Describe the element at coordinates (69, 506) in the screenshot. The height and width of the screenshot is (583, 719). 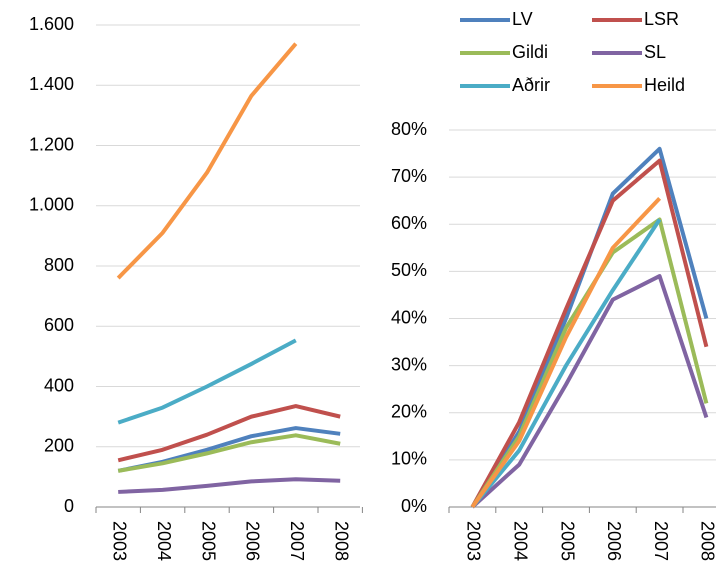
I see `y-tick-label: 0` at that location.